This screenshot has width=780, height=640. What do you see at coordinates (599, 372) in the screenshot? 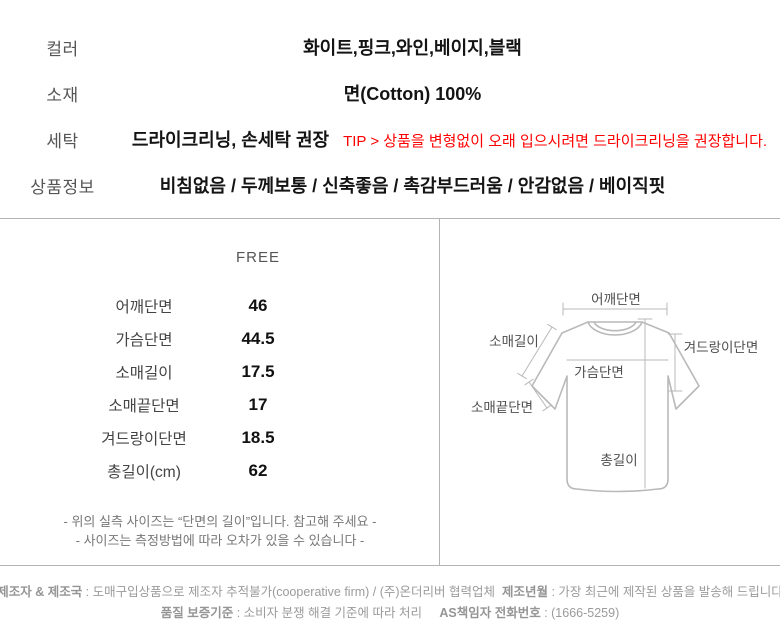
I see `diagram-label-chest: 가슴단면` at bounding box center [599, 372].